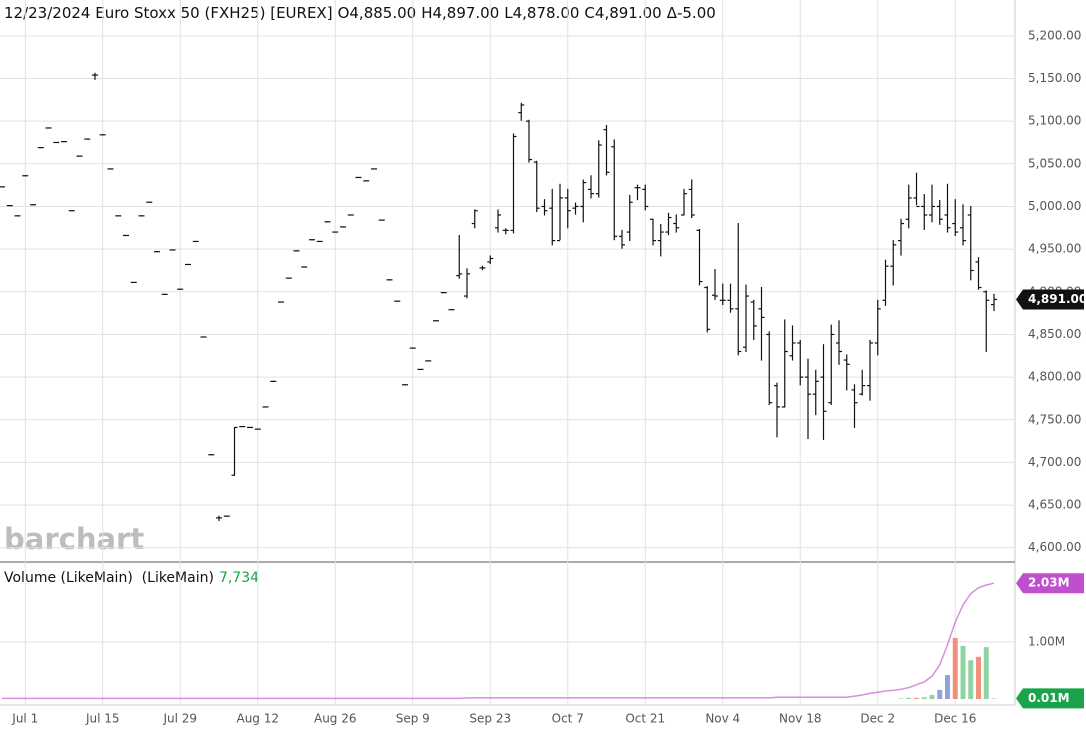  I want to click on x-tick-label: Jul 29, so click(179, 719).